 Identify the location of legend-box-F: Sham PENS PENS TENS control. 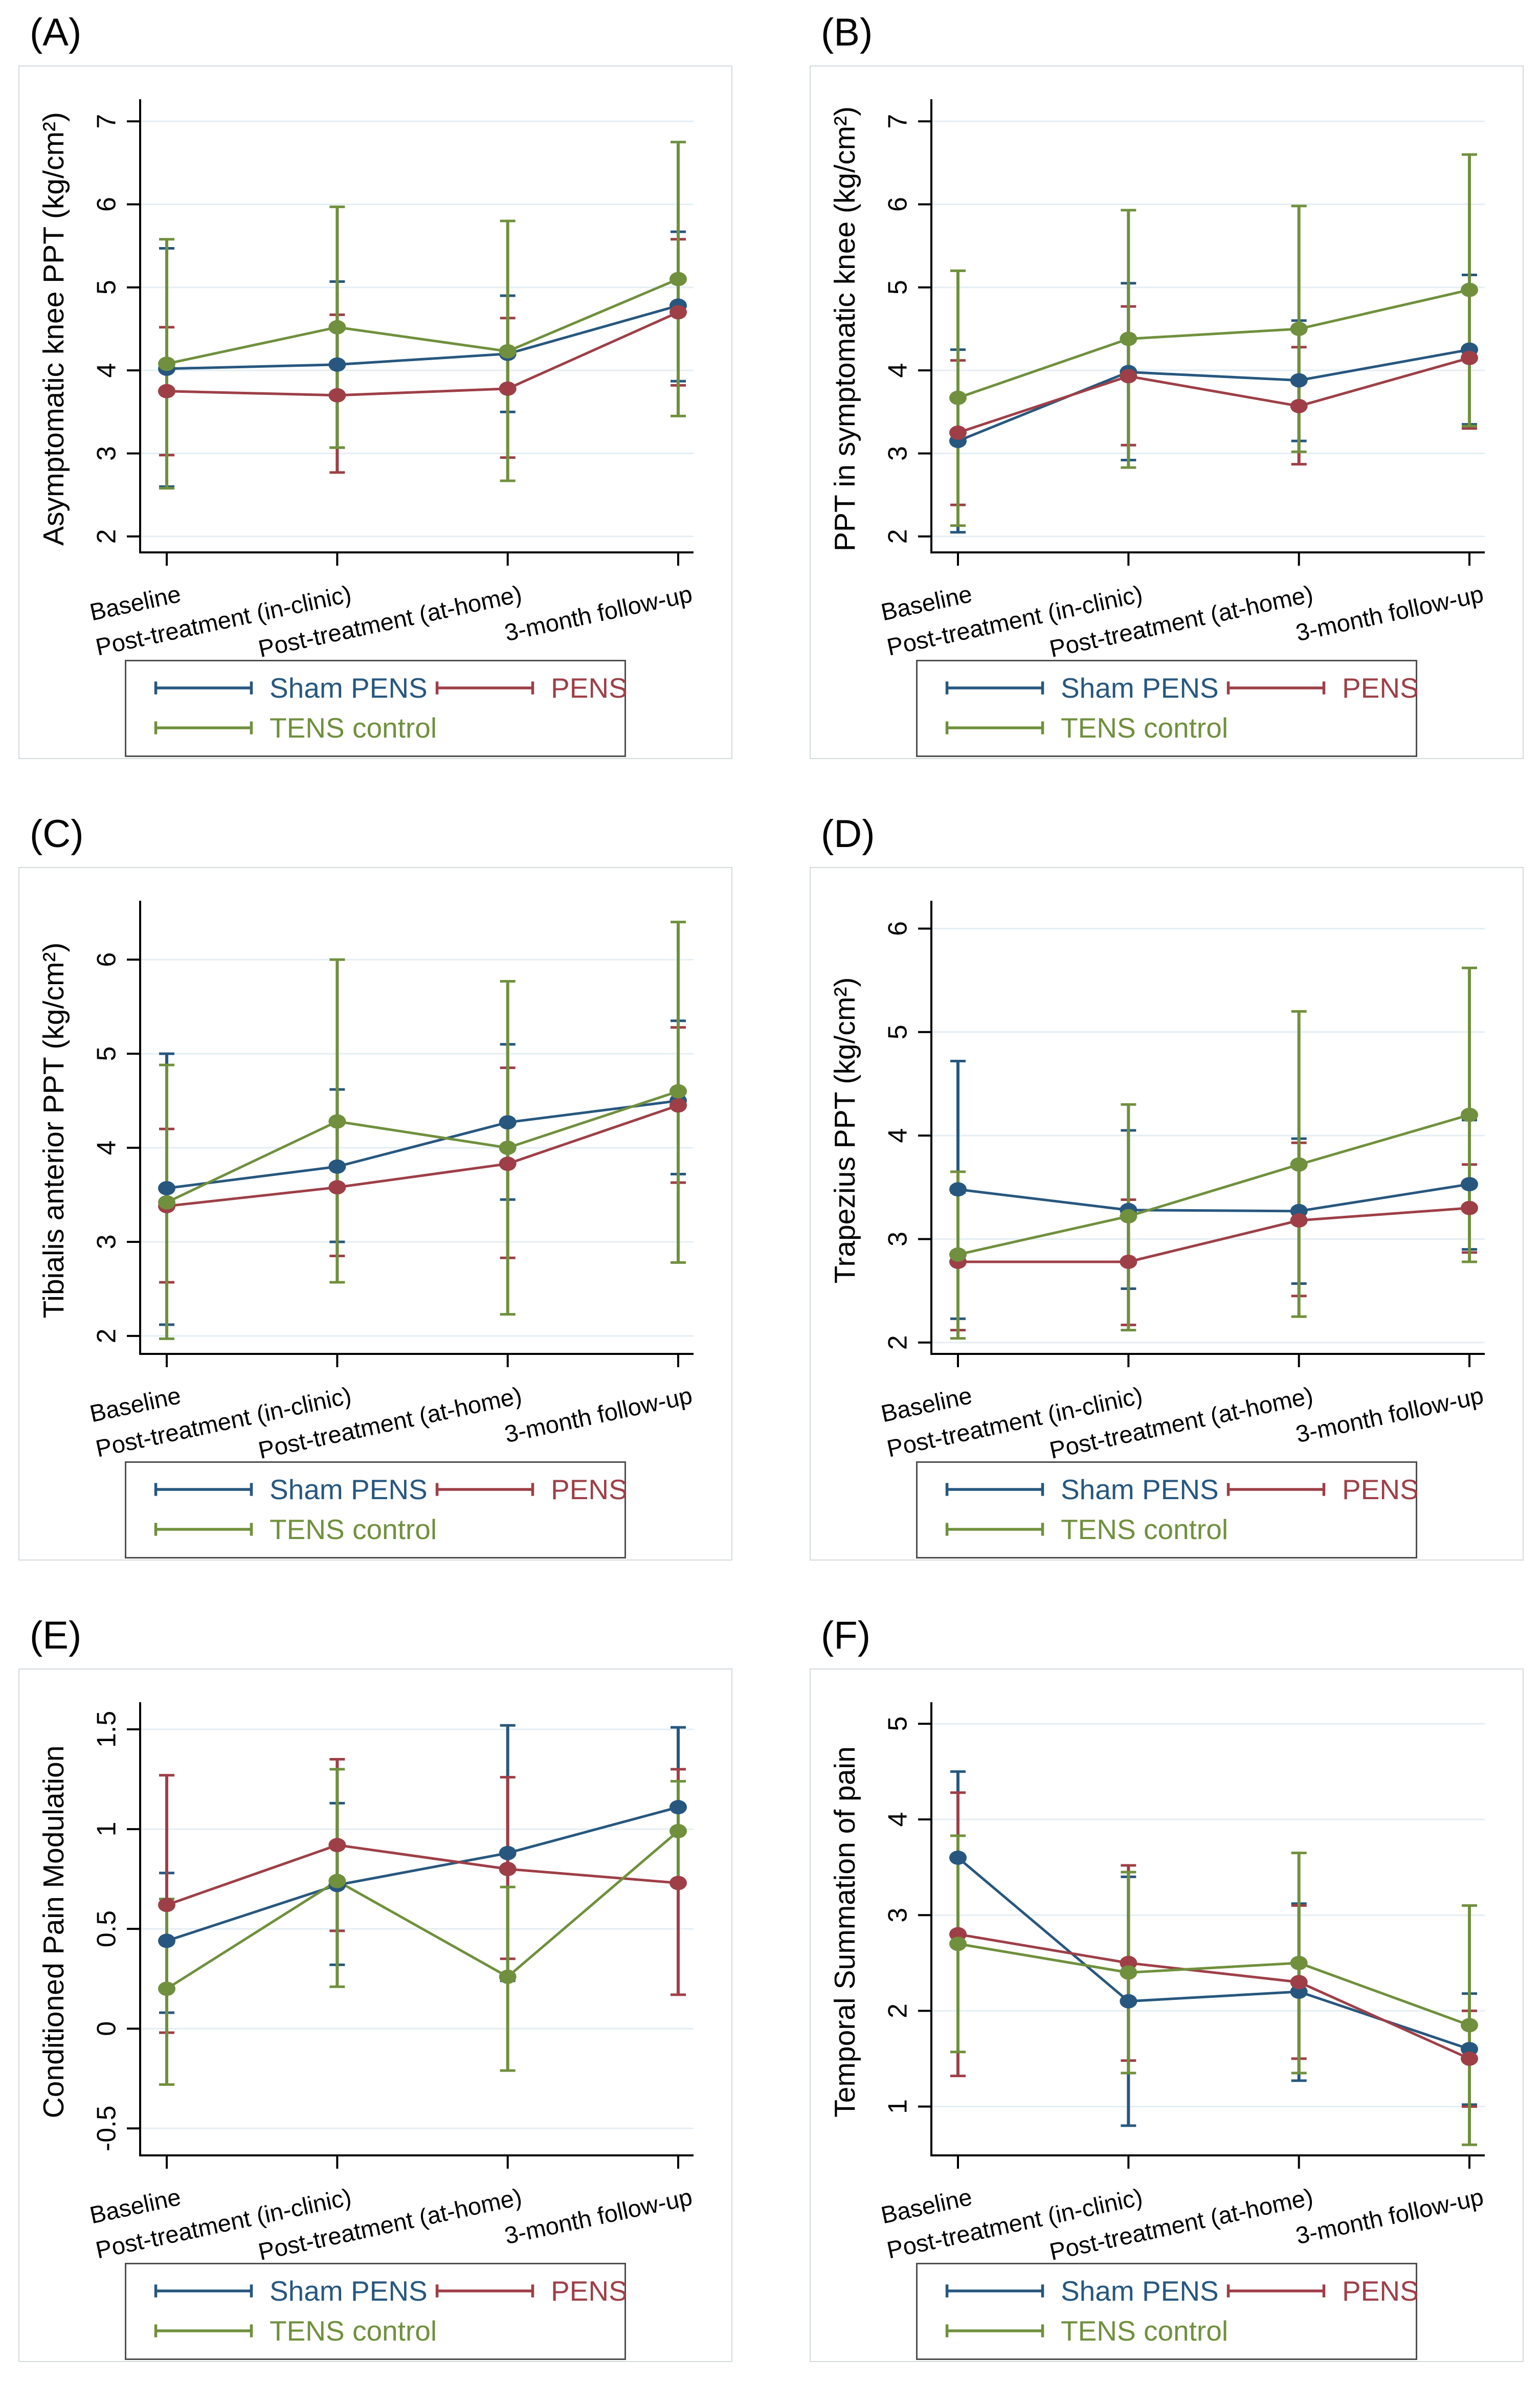
(1167, 2311).